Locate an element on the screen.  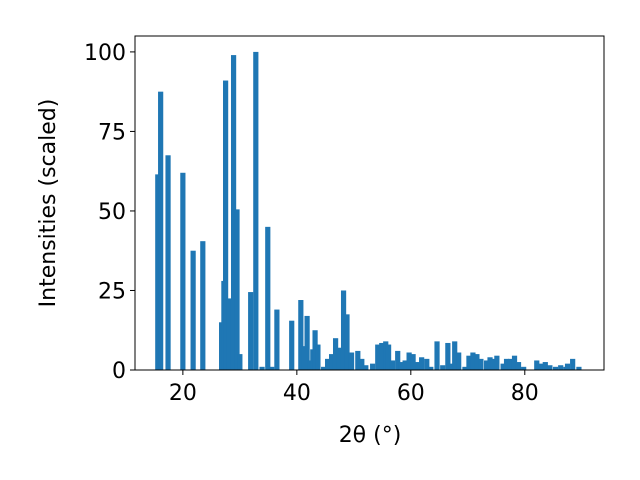
x-tick-label: 20 is located at coordinates (183, 393).